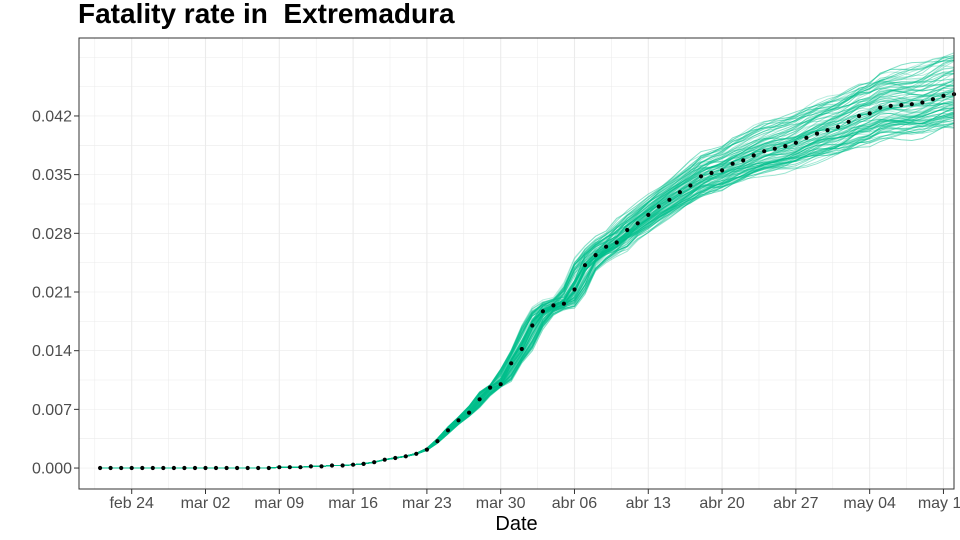  Describe the element at coordinates (648, 503) in the screenshot. I see `x-tick-label: abr 13` at that location.